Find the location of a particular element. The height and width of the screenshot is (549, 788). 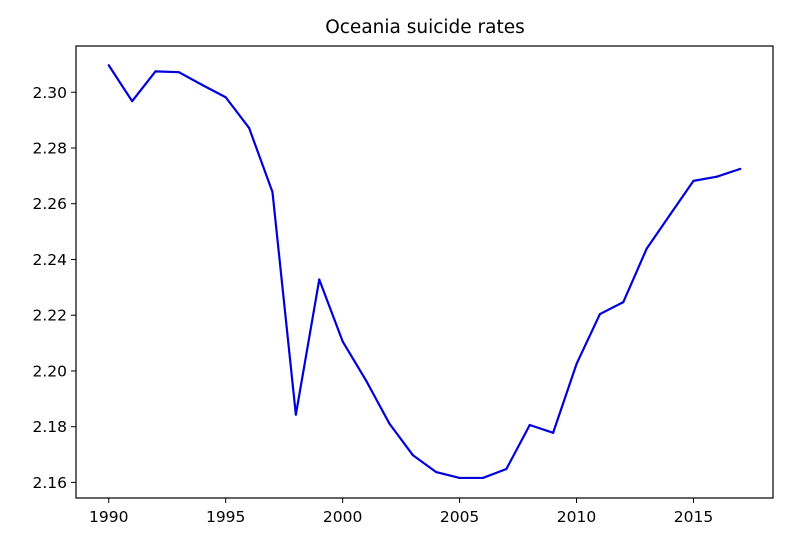

y-tick-label: 2.24 is located at coordinates (49, 260).